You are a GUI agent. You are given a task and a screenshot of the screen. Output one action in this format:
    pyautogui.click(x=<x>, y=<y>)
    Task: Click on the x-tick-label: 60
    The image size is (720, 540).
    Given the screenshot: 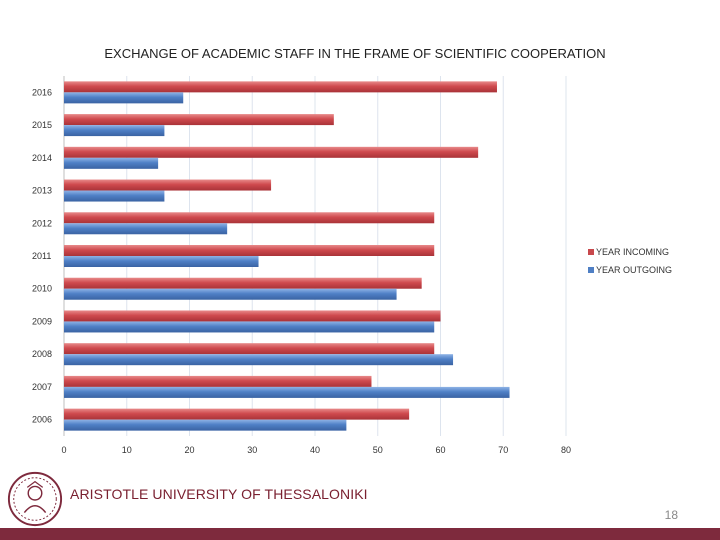 What is the action you would take?
    pyautogui.click(x=440, y=450)
    